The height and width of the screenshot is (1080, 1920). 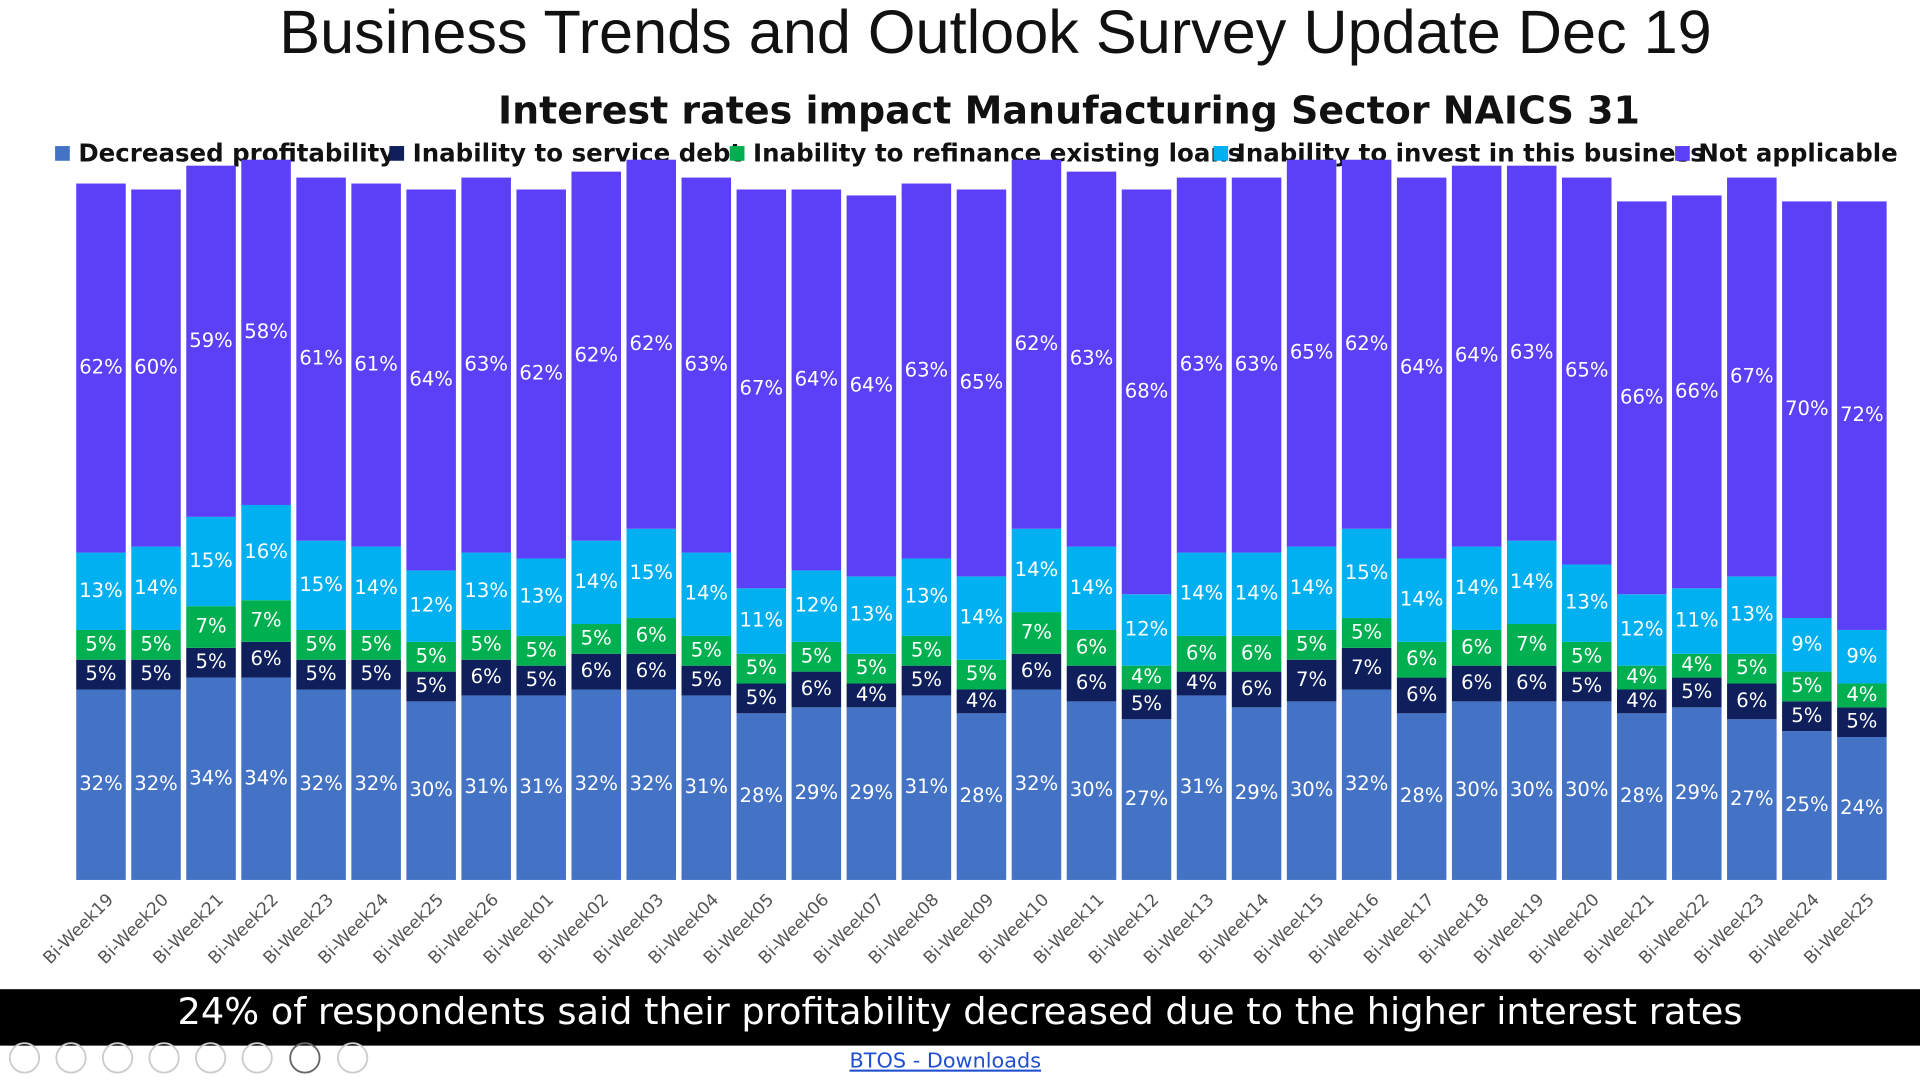 I want to click on value-label: 68%, so click(x=1147, y=390).